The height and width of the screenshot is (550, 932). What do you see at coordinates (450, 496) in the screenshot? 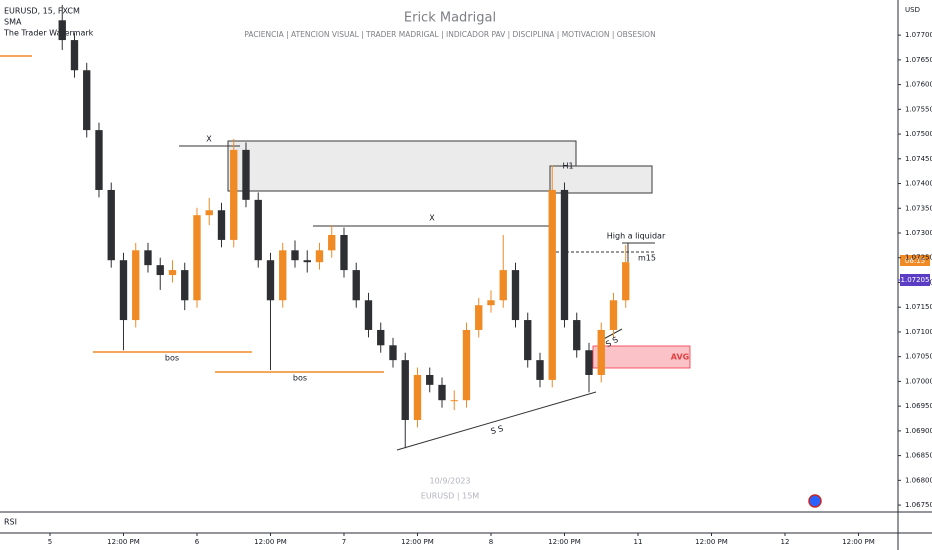
I see `watermark-symbol: EURUSD | 15M` at bounding box center [450, 496].